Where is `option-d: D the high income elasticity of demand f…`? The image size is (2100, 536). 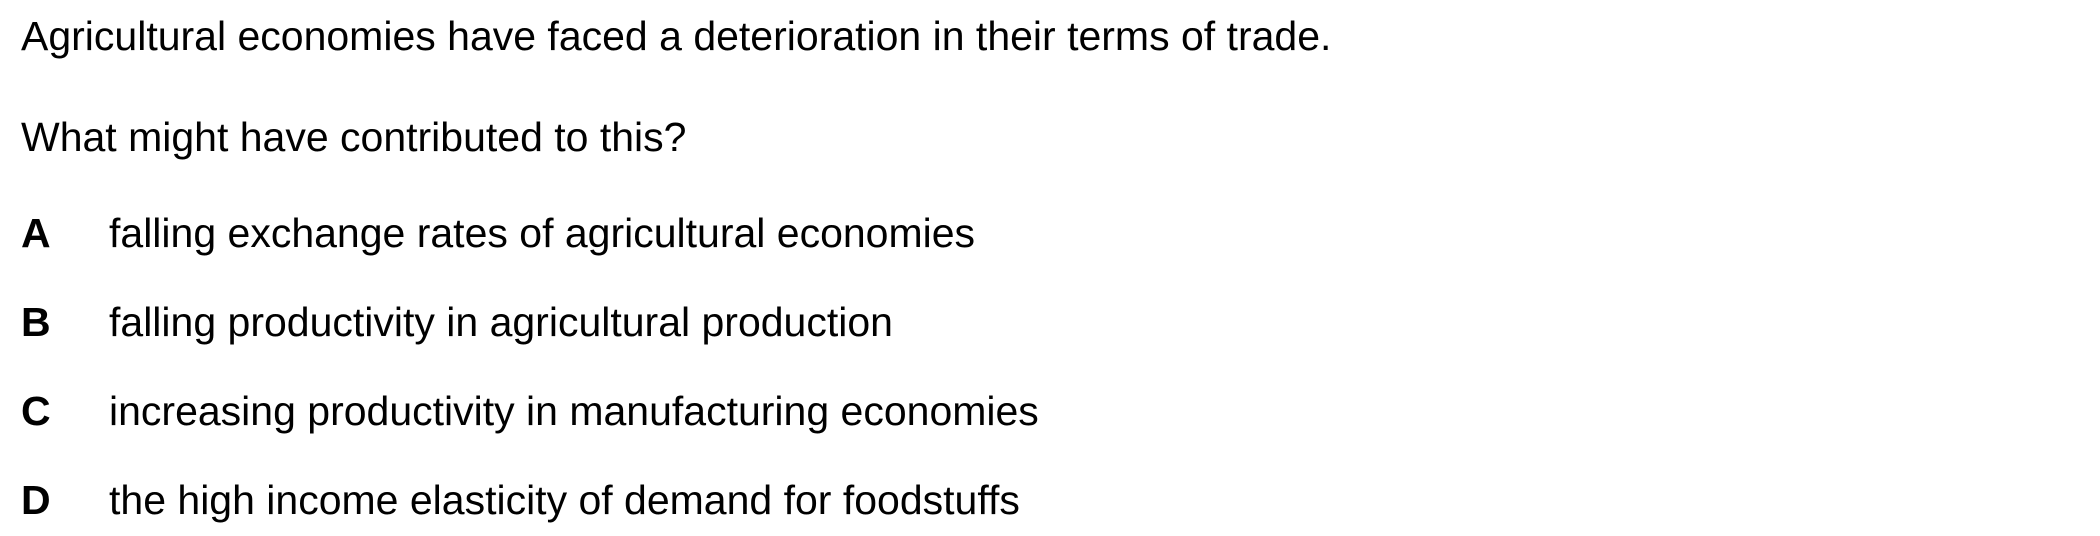
option-d: D the high income elasticity of demand f… is located at coordinates (520, 500).